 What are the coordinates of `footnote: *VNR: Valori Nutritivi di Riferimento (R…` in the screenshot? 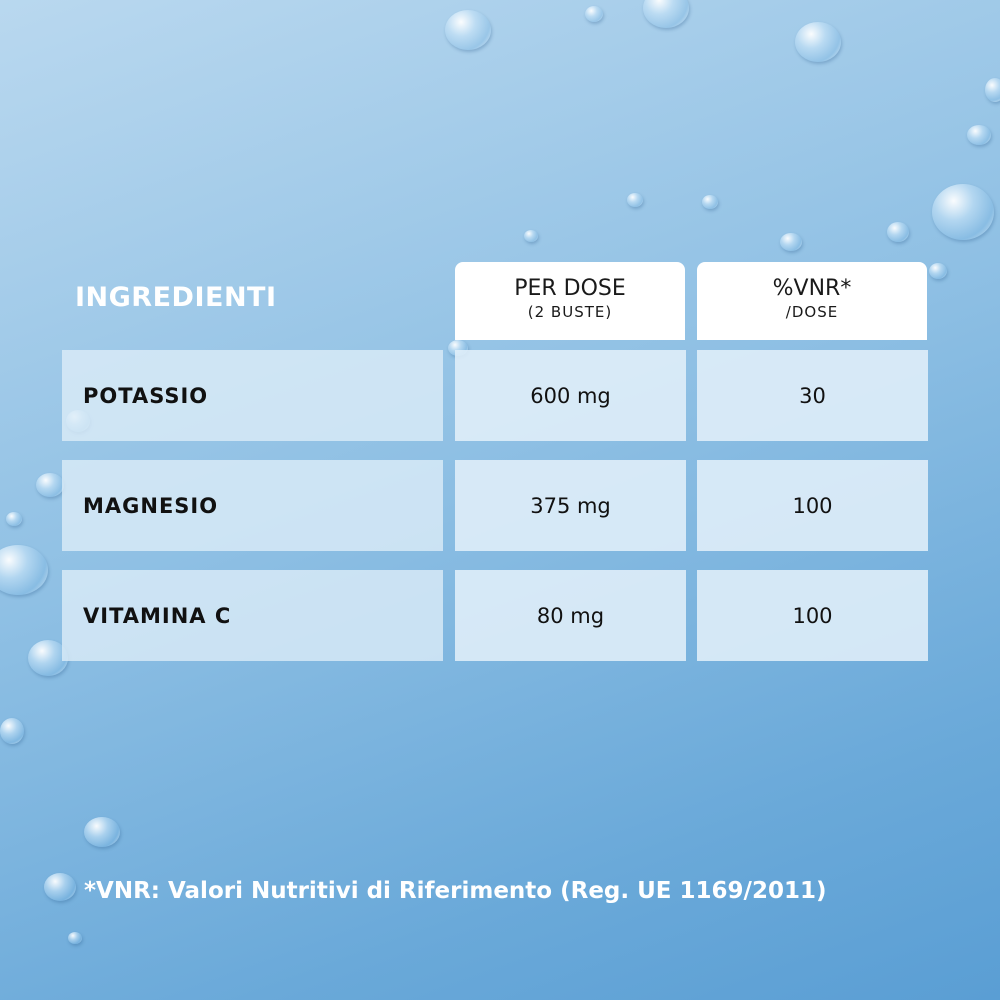 It's located at (455, 891).